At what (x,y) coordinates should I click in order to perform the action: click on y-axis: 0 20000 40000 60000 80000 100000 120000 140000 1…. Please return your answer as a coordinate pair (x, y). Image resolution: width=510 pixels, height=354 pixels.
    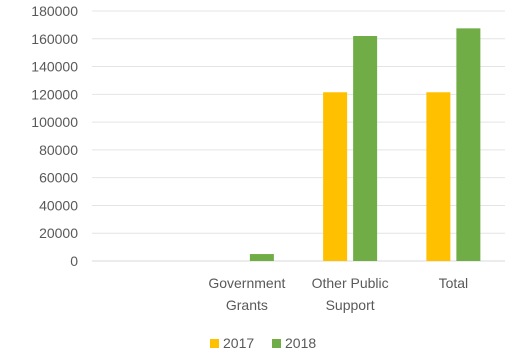
    Looking at the image, I should click on (54, 136).